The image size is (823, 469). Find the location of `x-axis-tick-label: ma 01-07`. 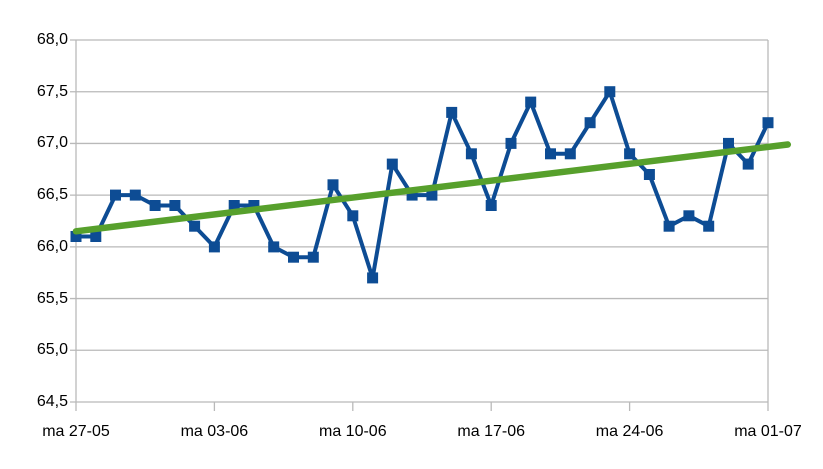

x-axis-tick-label: ma 01-07 is located at coordinates (768, 431).